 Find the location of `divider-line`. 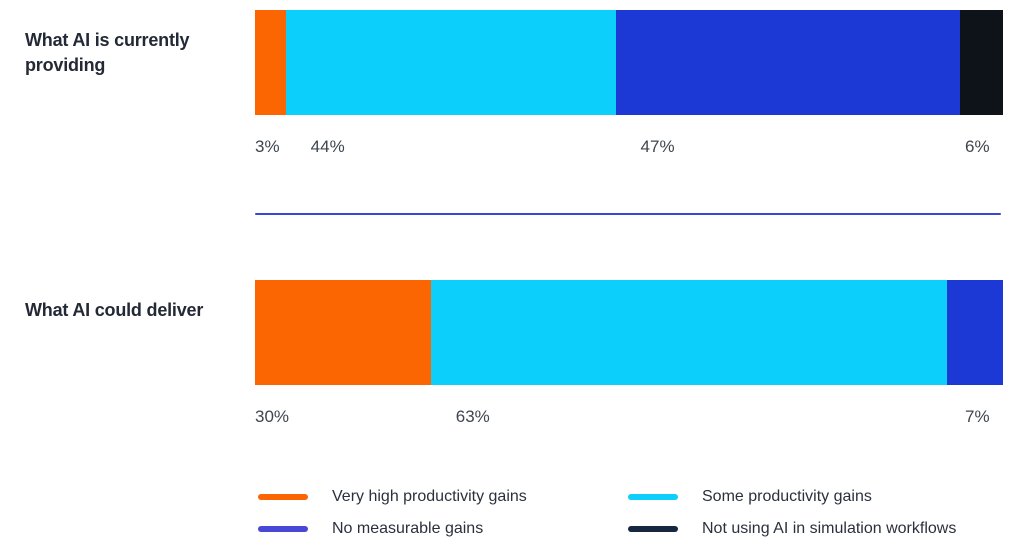

divider-line is located at coordinates (628, 214).